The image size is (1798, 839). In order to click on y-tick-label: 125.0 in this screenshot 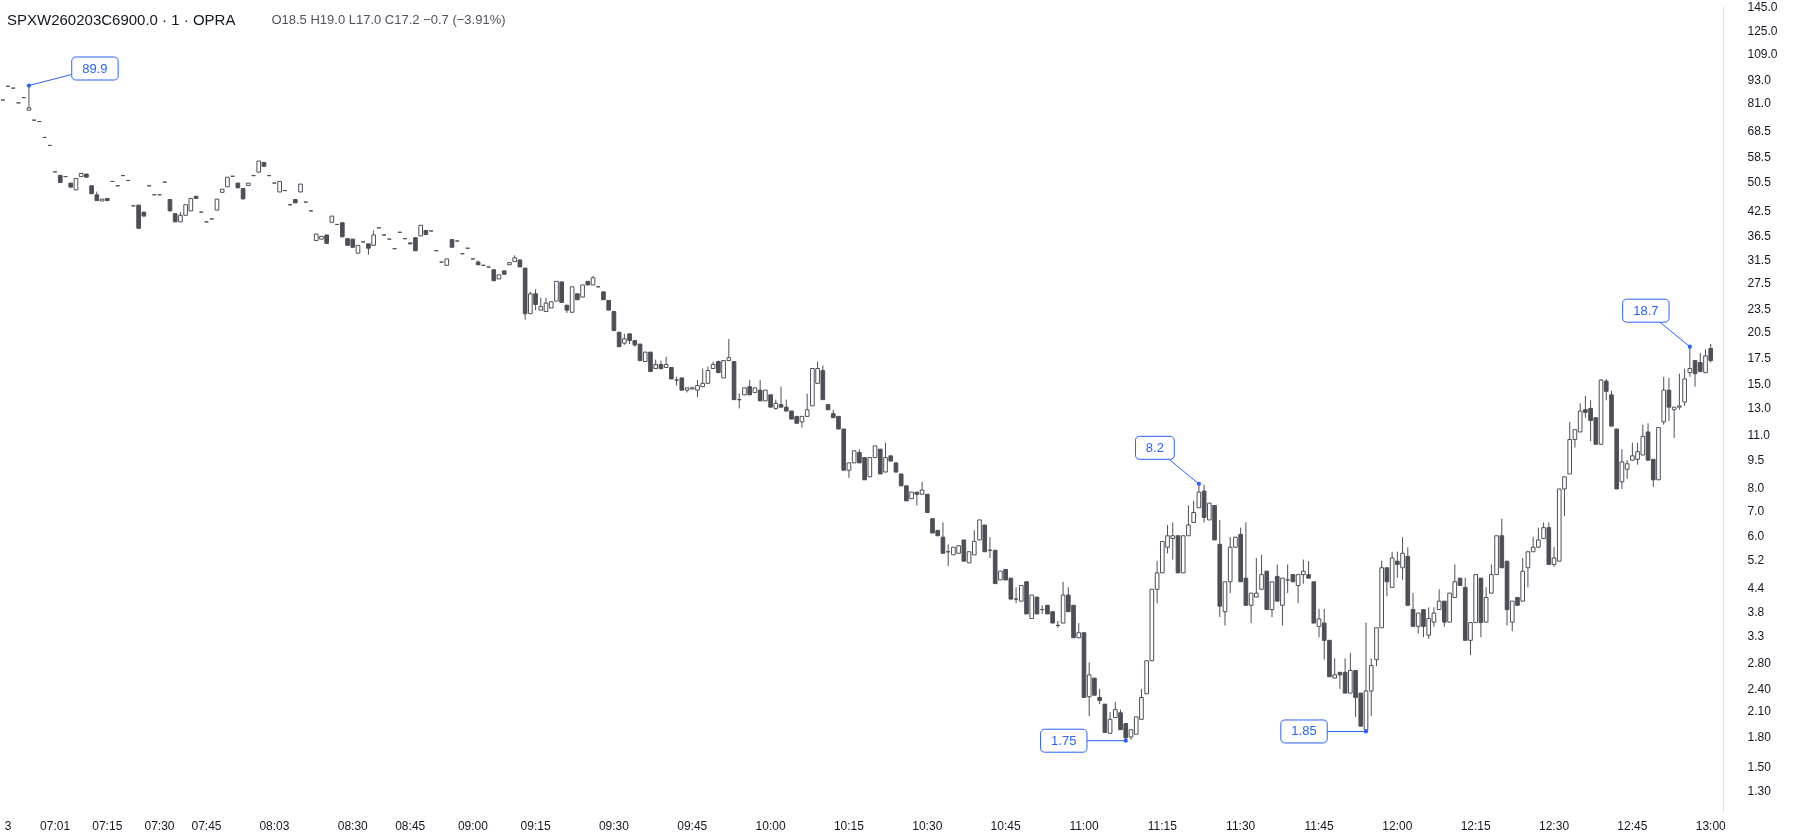, I will do `click(1762, 31)`.